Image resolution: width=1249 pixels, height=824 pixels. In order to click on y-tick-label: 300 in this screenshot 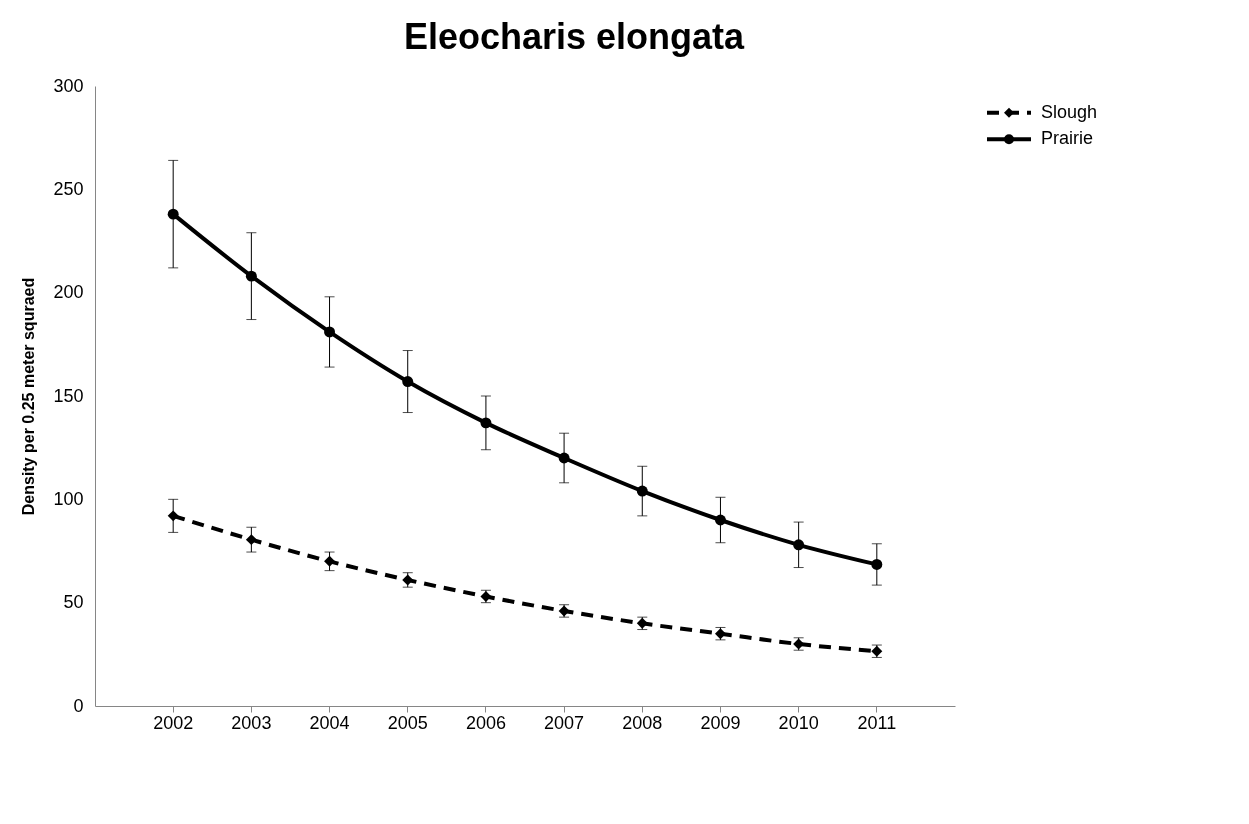, I will do `click(68, 85)`.